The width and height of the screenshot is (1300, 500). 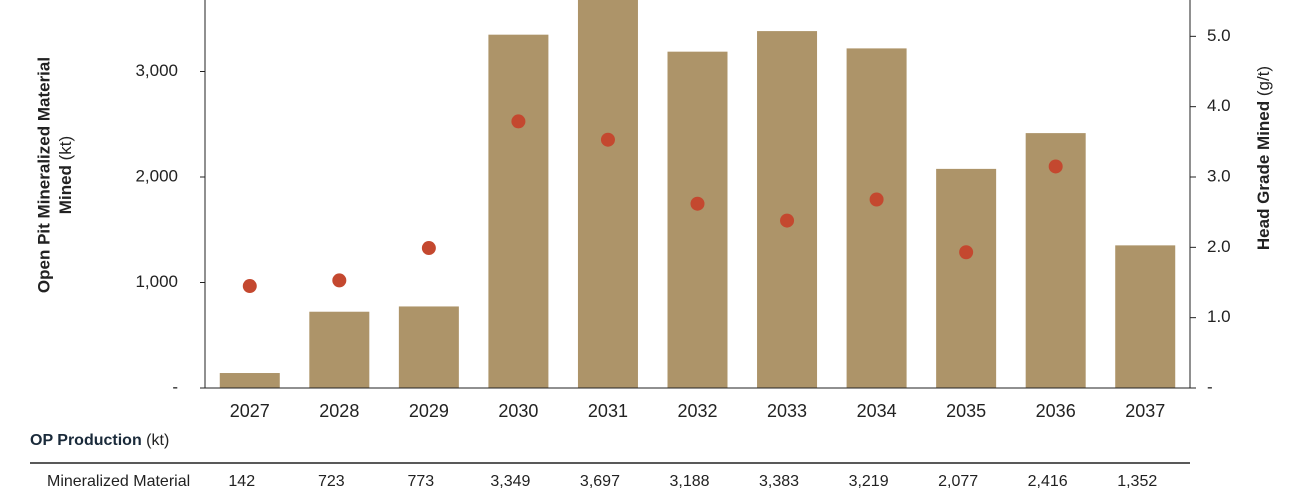 I want to click on table-cell: 2,077, so click(x=958, y=481).